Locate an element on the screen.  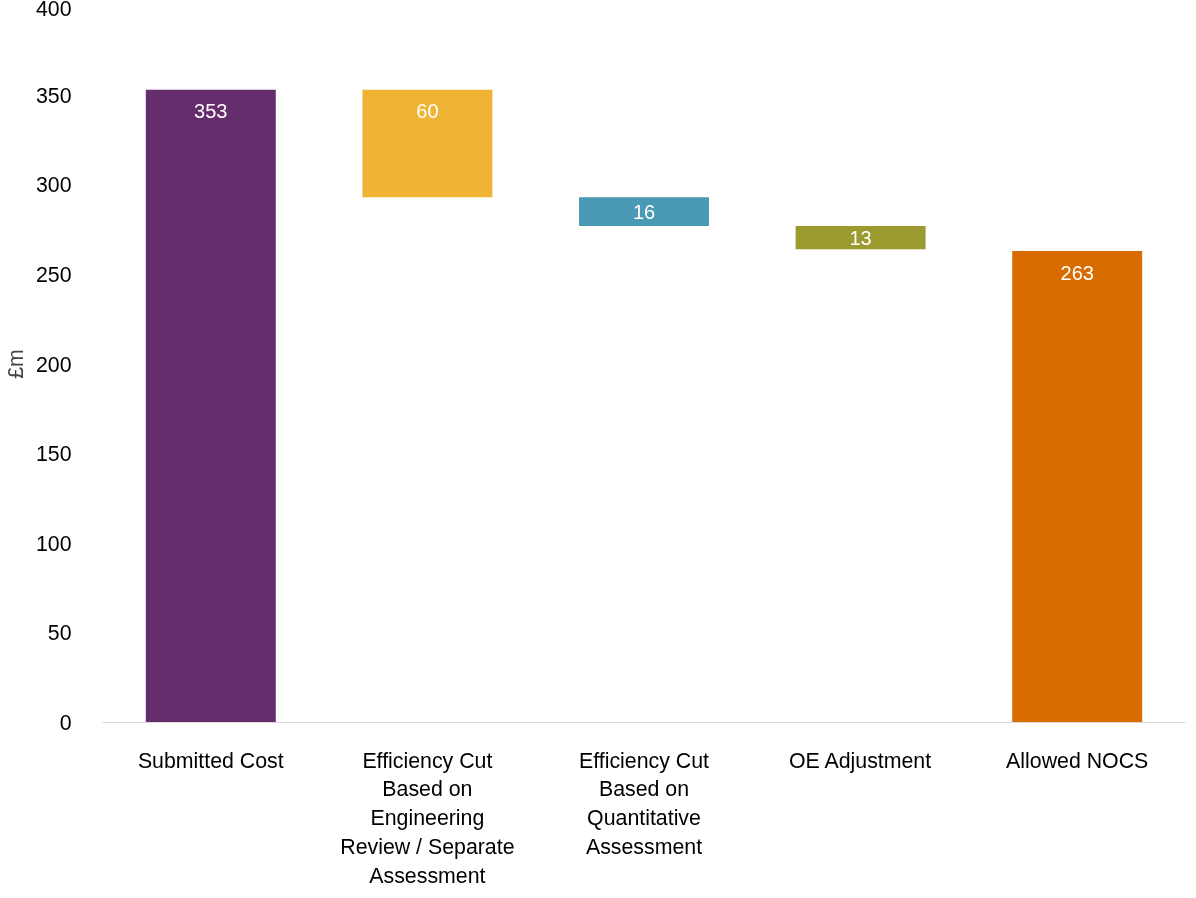
data-label: 353 is located at coordinates (211, 111).